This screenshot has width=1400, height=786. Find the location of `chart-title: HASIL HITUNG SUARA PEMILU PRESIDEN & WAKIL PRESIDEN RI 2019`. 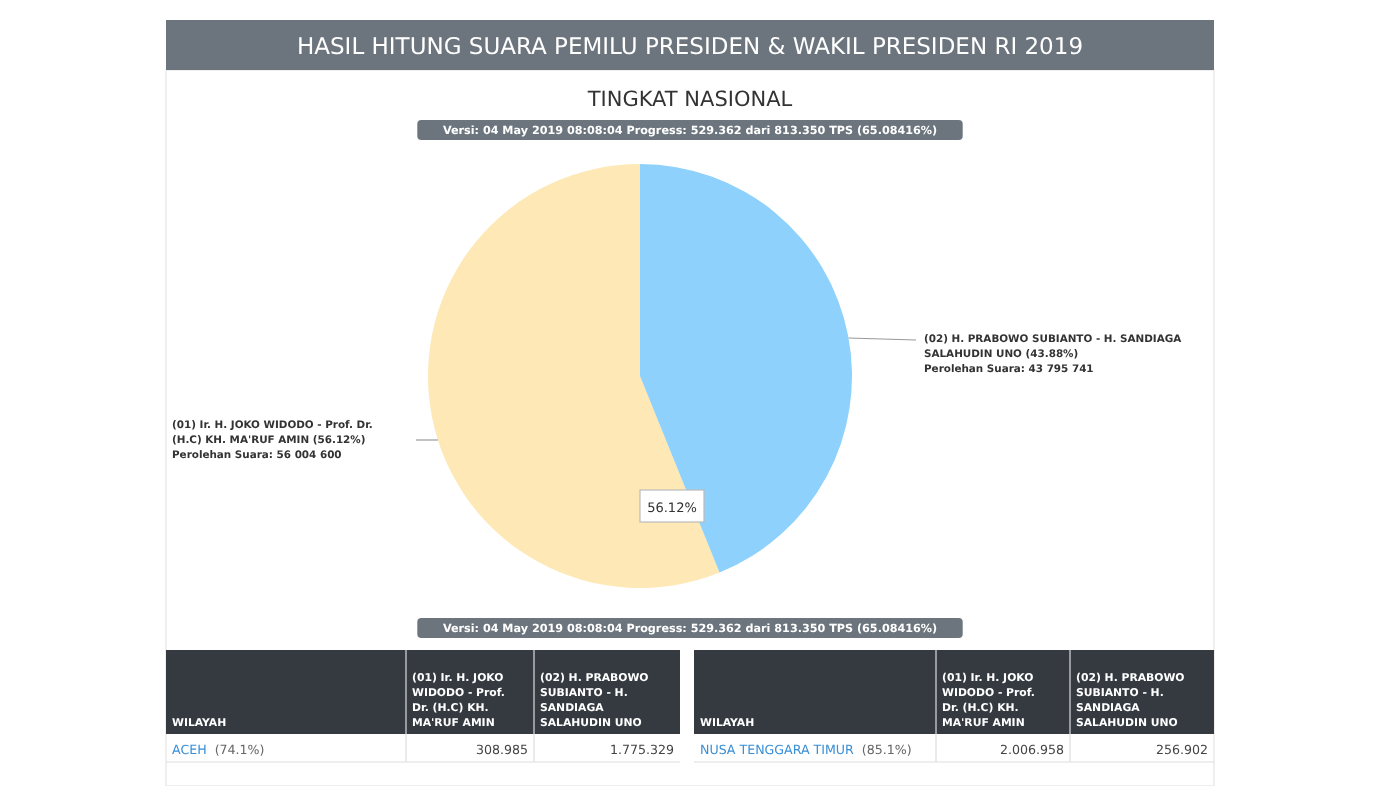

chart-title: HASIL HITUNG SUARA PEMILU PRESIDEN & WAKIL PRESIDEN RI 2019 is located at coordinates (690, 46).